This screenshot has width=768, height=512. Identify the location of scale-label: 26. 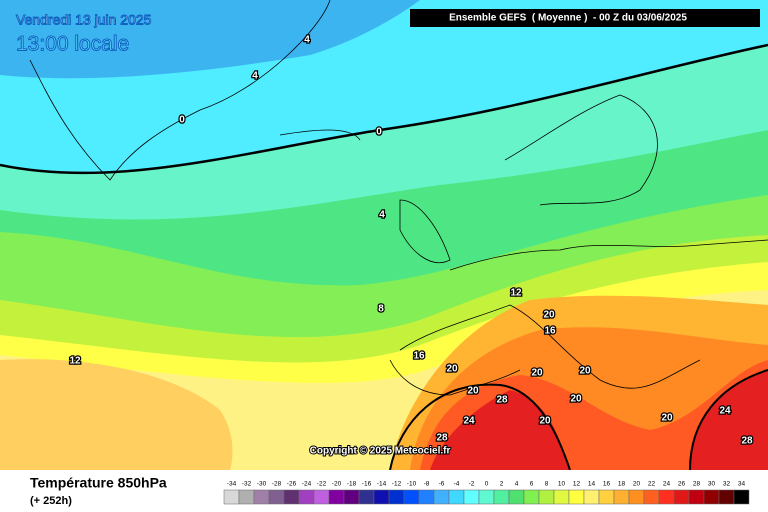
(682, 484).